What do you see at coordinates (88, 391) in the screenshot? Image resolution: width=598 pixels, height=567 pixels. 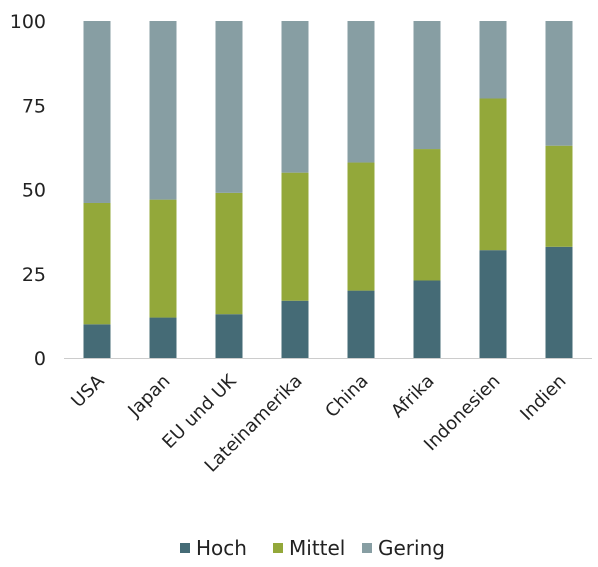 I see `x-tick-label: USA` at bounding box center [88, 391].